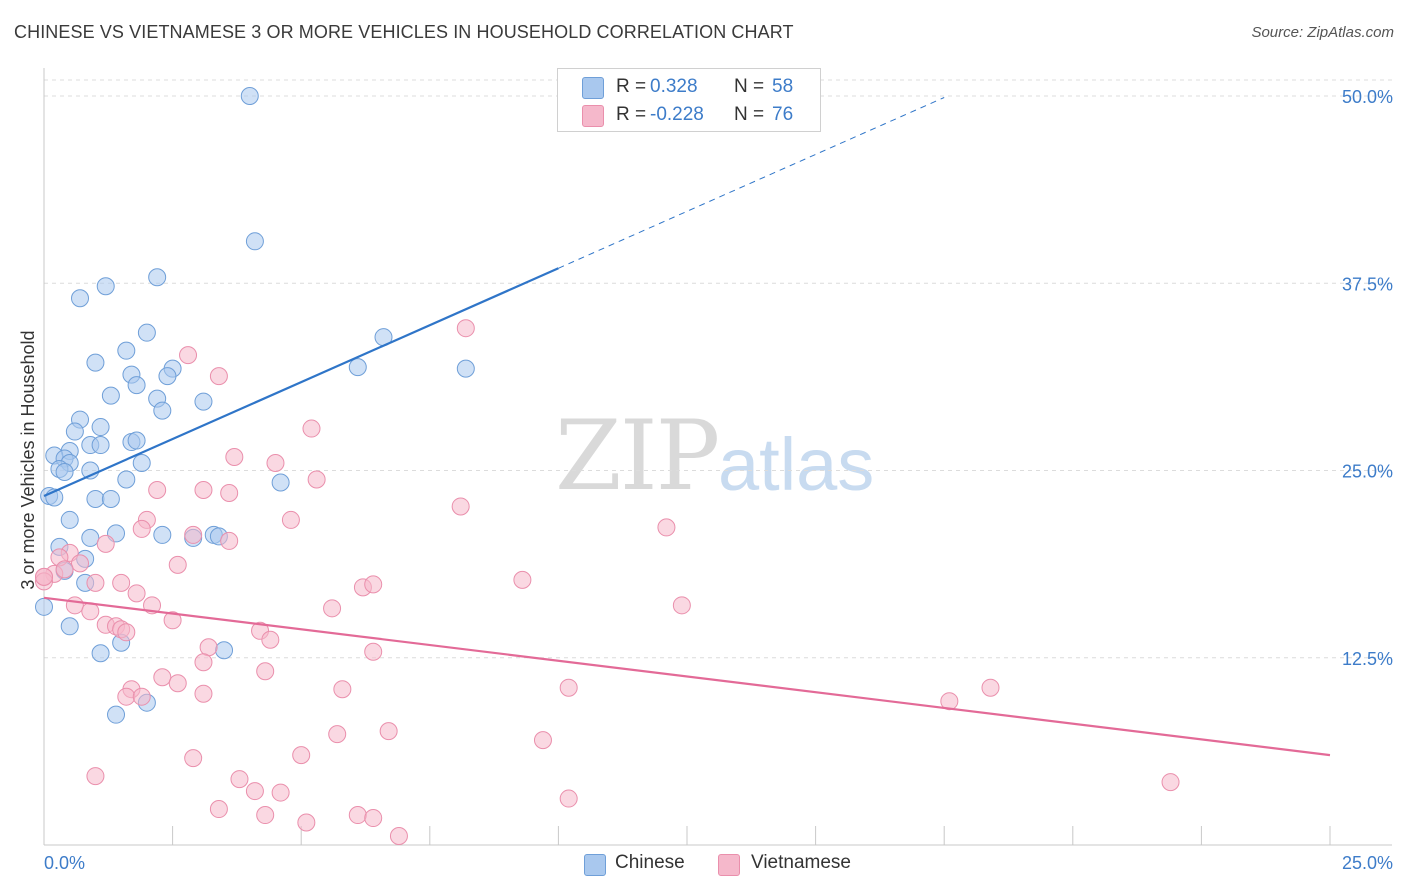 Image resolution: width=1406 pixels, height=892 pixels. What do you see at coordinates (593, 116) in the screenshot?
I see `vietnamese-swatch` at bounding box center [593, 116].